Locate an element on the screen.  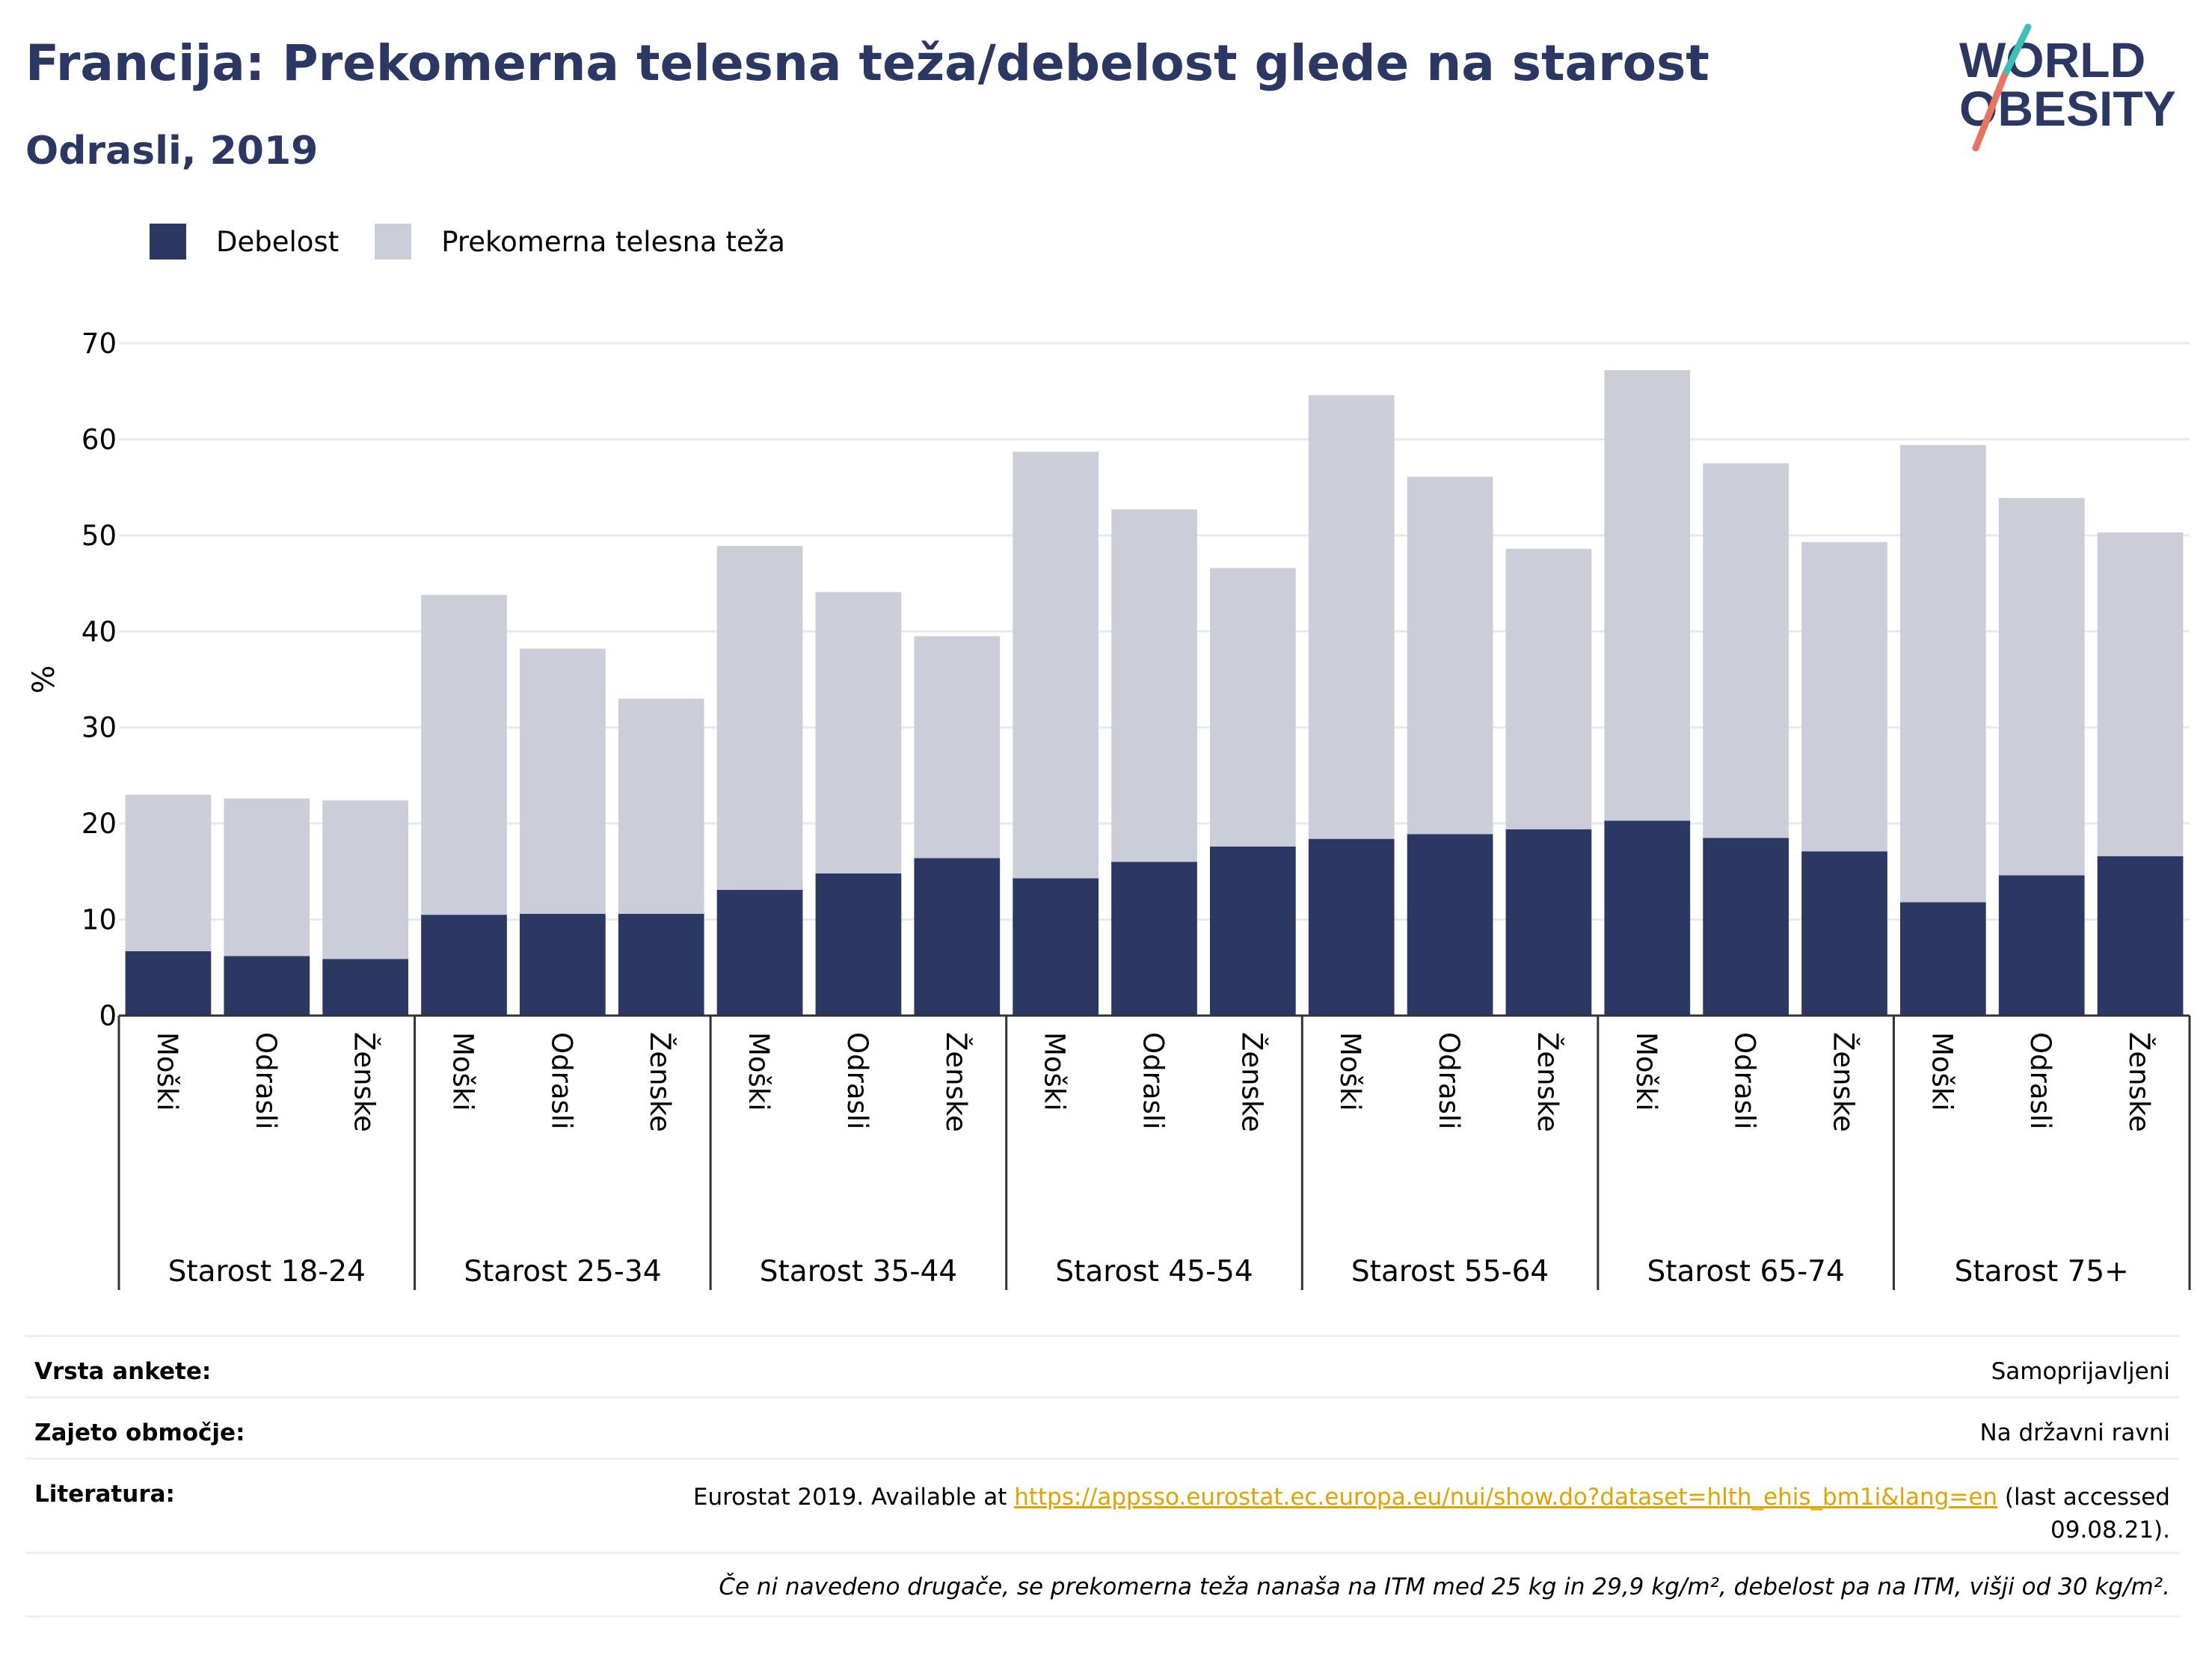
group-label: Starost 55-64 is located at coordinates (1450, 1272).